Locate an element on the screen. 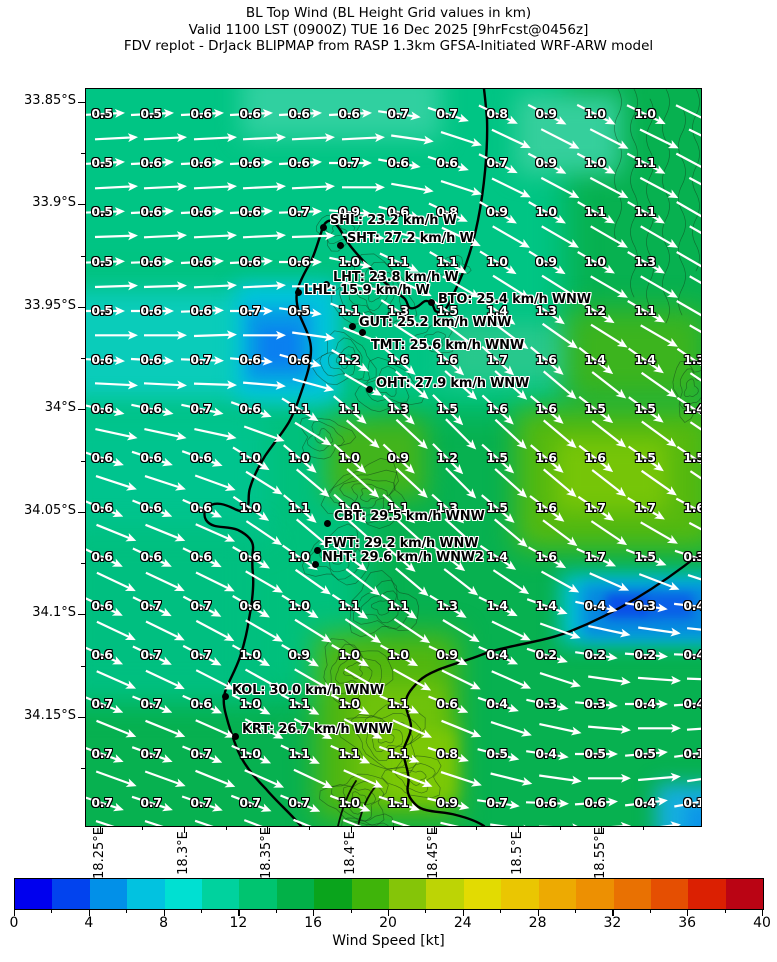 The height and width of the screenshot is (962, 777). grid-value: 1.4 is located at coordinates (645, 359).